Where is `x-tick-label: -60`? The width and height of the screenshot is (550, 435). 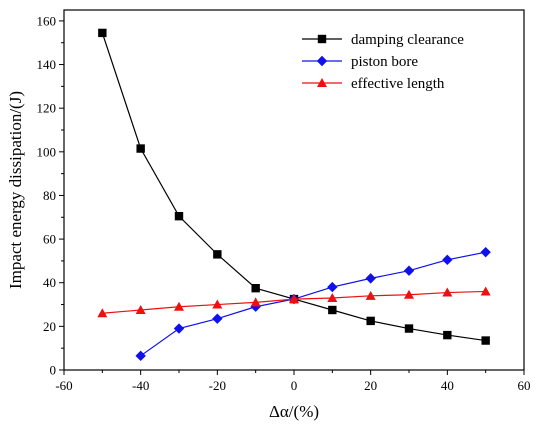
x-tick-label: -60 is located at coordinates (63, 385).